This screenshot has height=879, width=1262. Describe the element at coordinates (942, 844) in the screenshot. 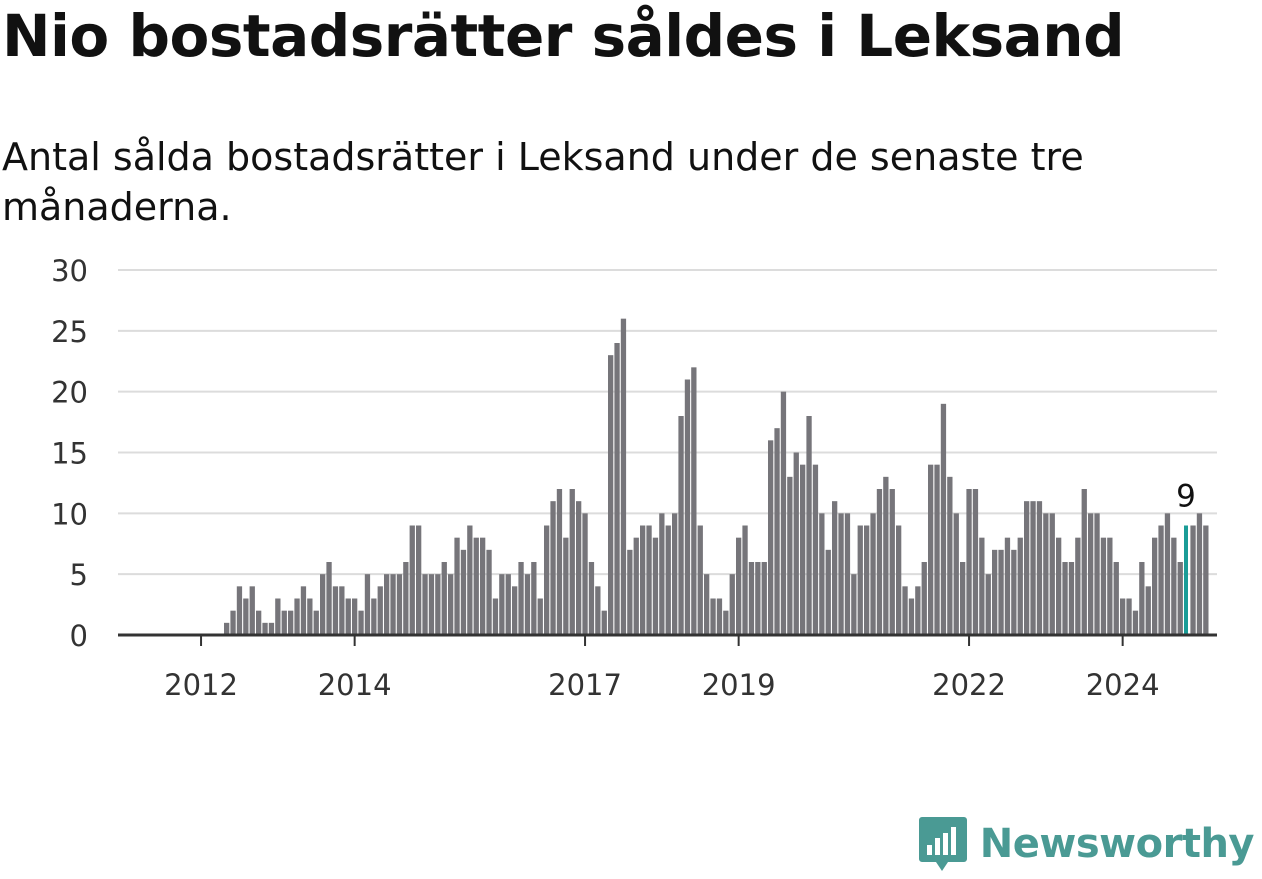

I see `newsworthy-logo-icon` at that location.